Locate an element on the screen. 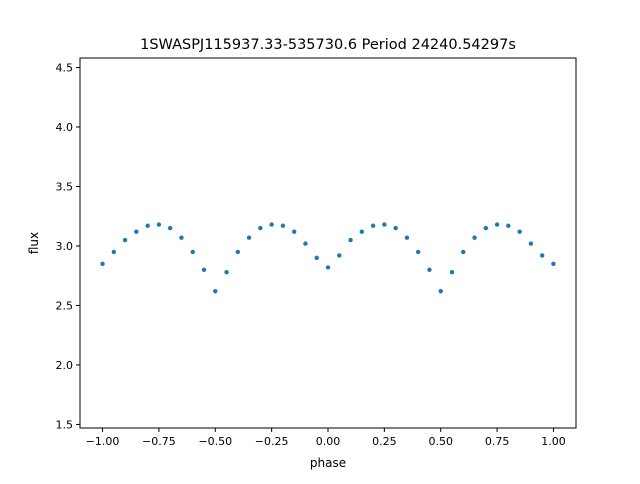 The image size is (640, 484). x-tick-label: −1.00 is located at coordinates (103, 441).